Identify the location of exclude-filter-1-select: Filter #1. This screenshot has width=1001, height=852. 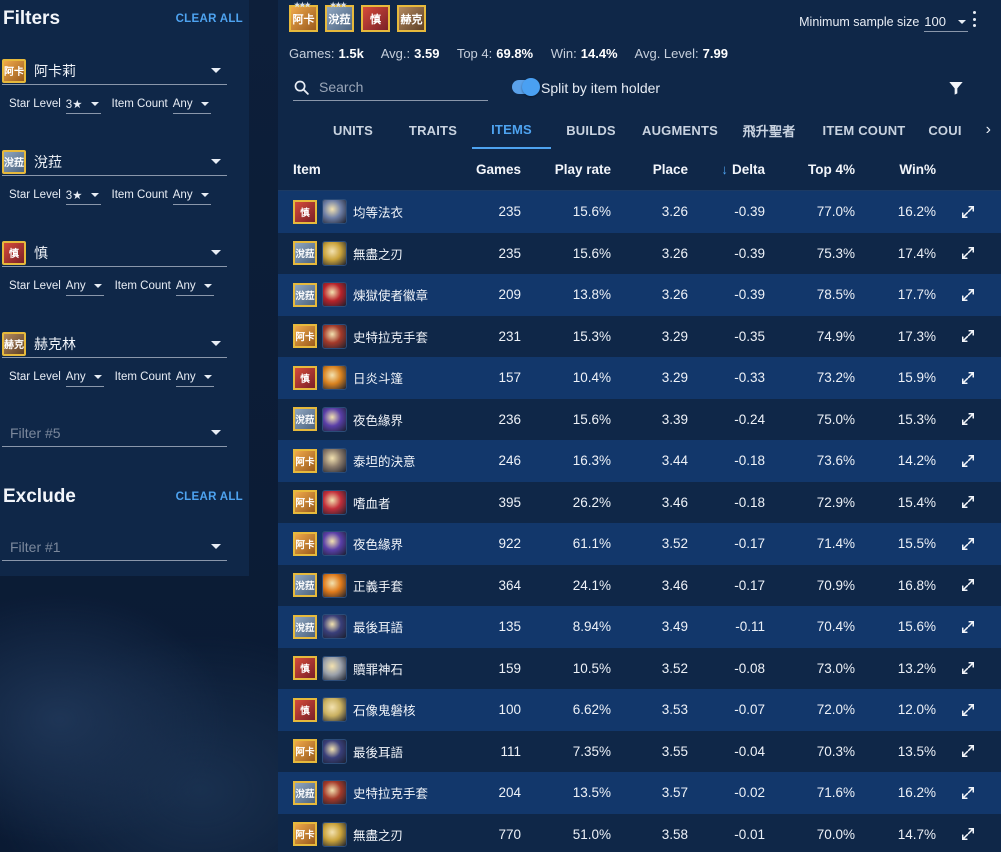
(114, 547).